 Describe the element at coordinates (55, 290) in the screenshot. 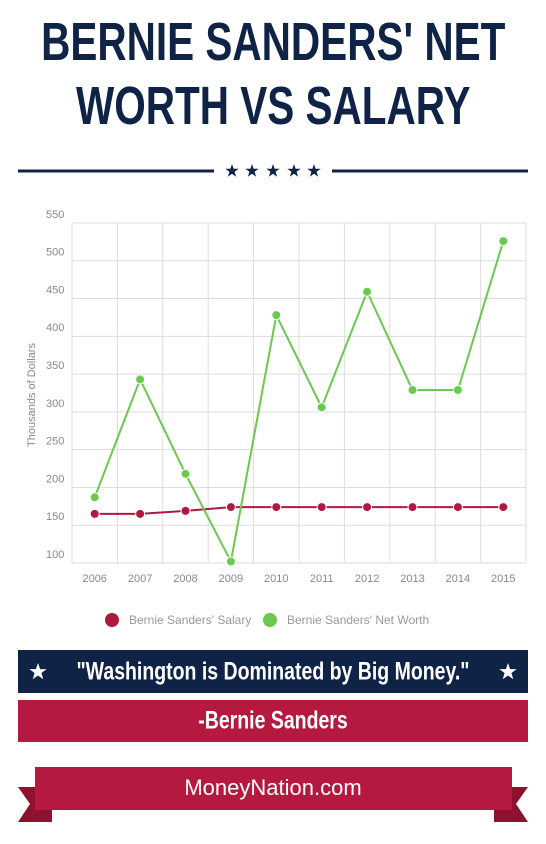

I see `y-tick-label: 450` at that location.